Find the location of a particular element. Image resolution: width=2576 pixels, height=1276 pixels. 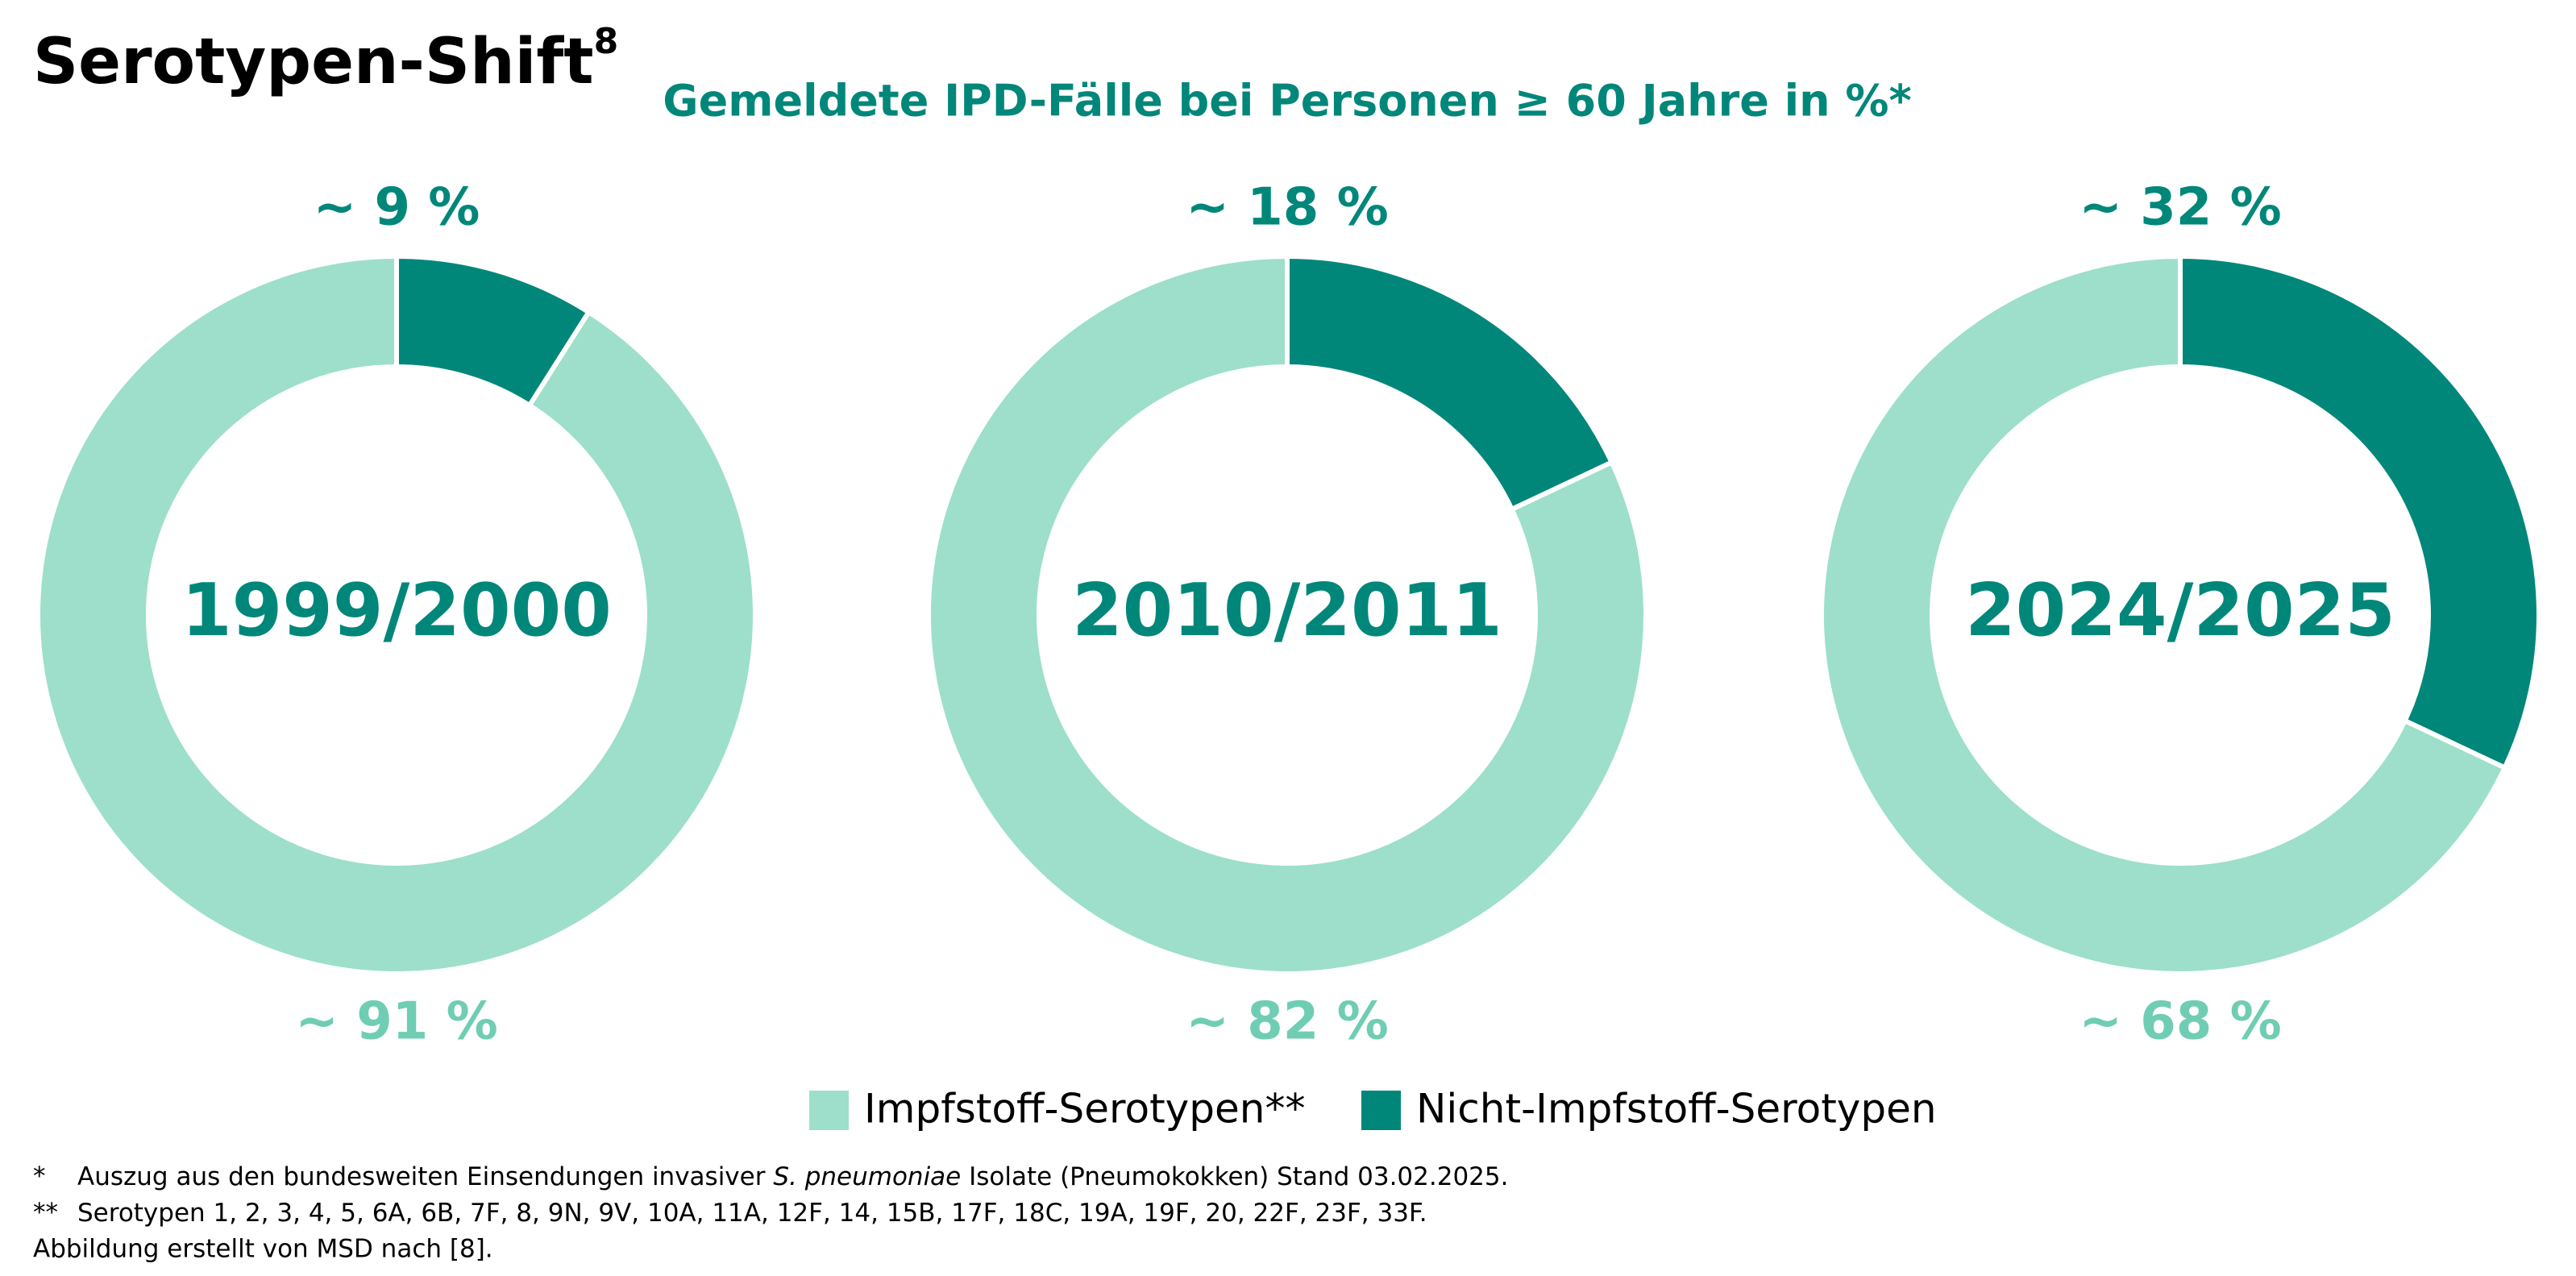

title-text: Serotypen-Shift is located at coordinates (313, 62).